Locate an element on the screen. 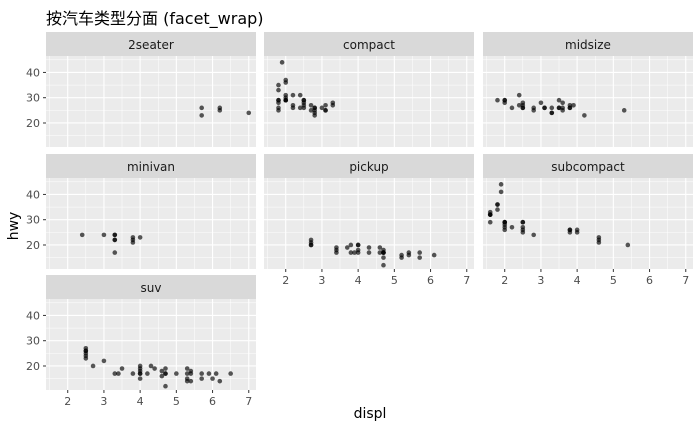 Image resolution: width=700 pixels, height=432 pixels. facet-strip-label: compact is located at coordinates (369, 45).